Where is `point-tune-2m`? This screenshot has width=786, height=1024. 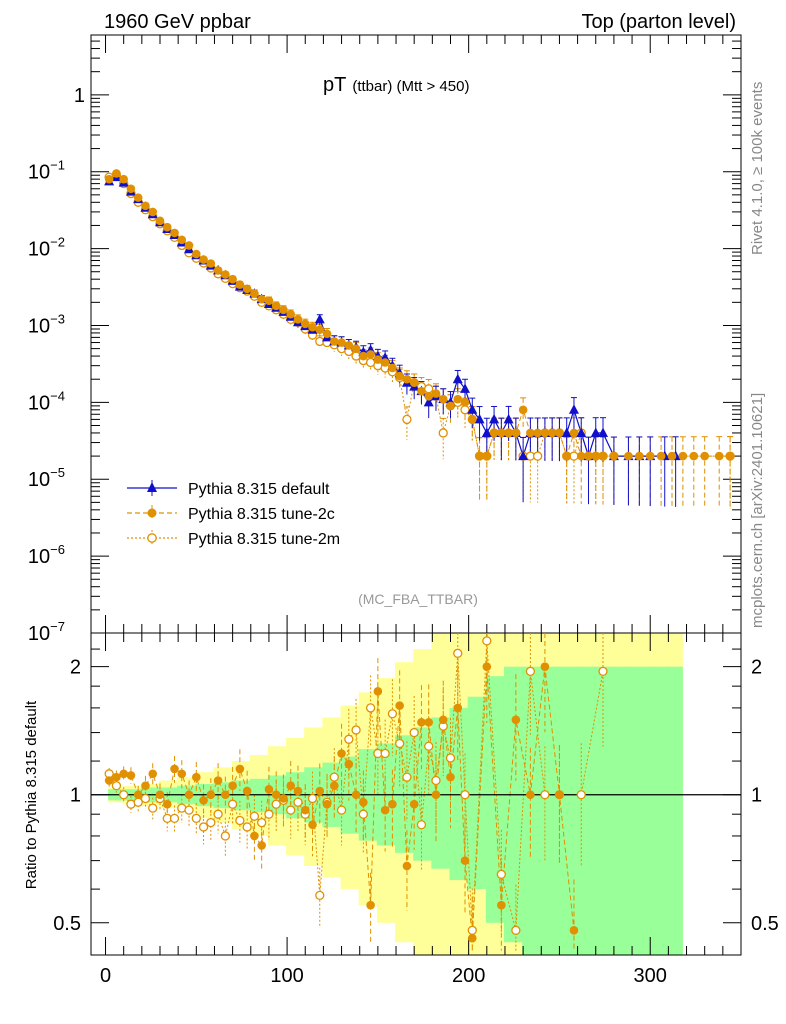 point-tune-2m is located at coordinates (443, 433).